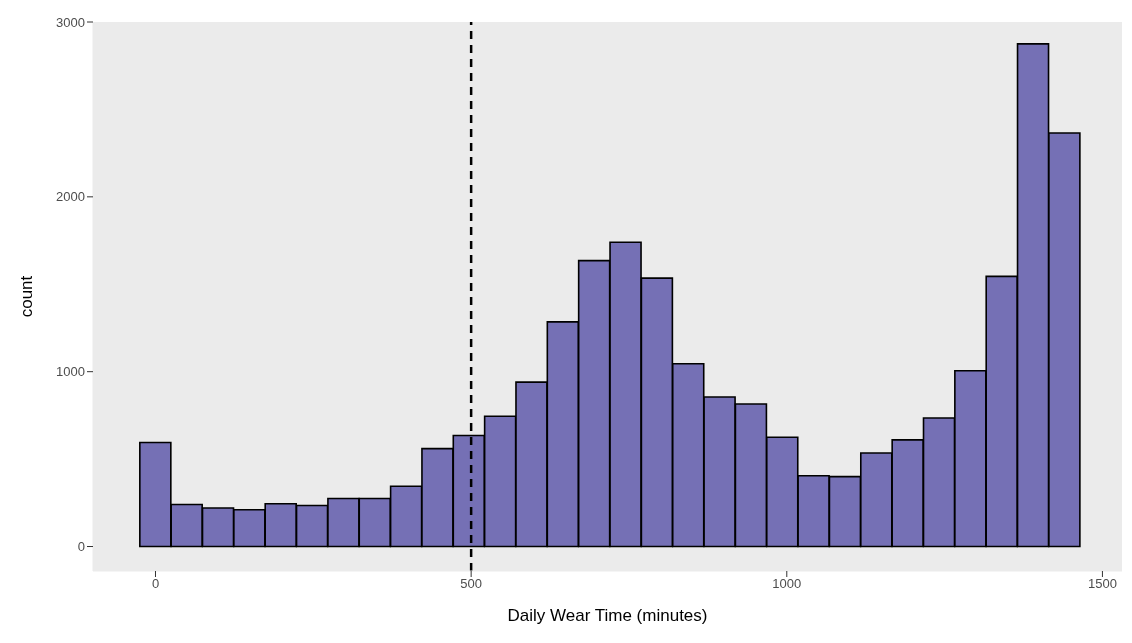 The height and width of the screenshot is (643, 1132). Describe the element at coordinates (27, 296) in the screenshot. I see `y-axis-title: count` at that location.